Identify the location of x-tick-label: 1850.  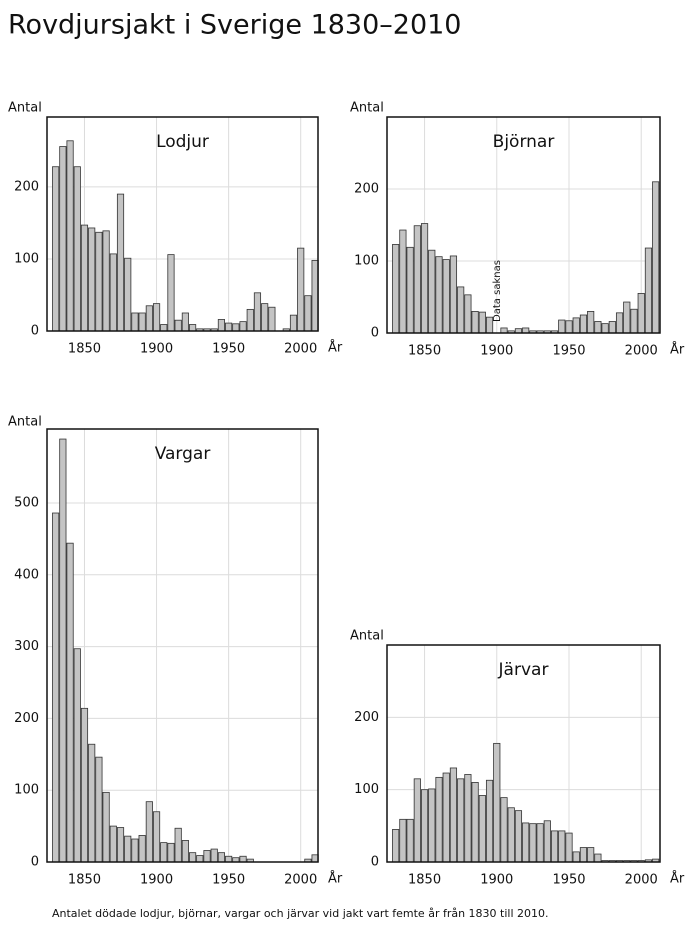
(424, 351).